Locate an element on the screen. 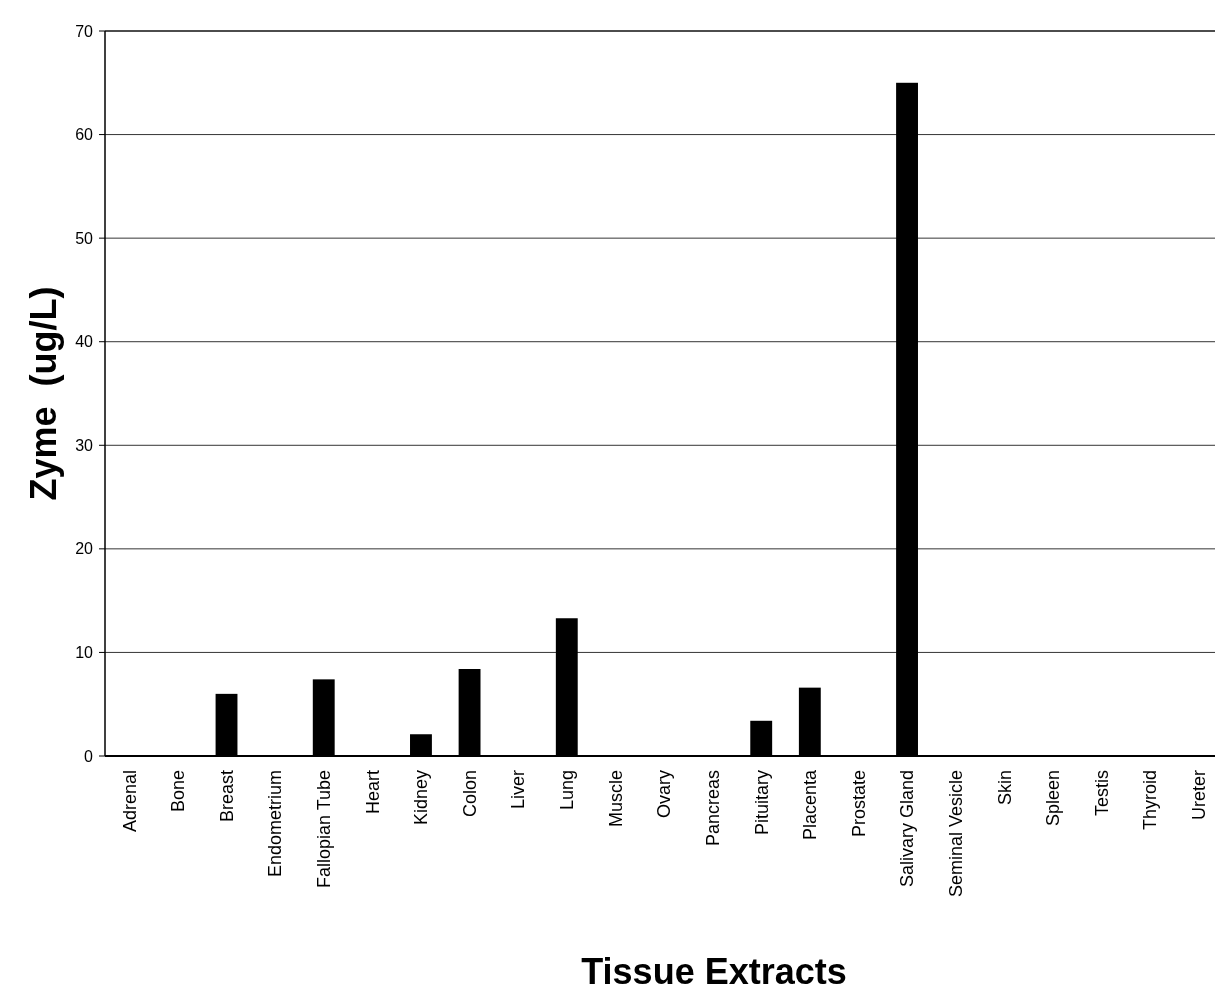 This screenshot has height=984, width=1215. x-tick-label: Spleen is located at coordinates (1053, 798).